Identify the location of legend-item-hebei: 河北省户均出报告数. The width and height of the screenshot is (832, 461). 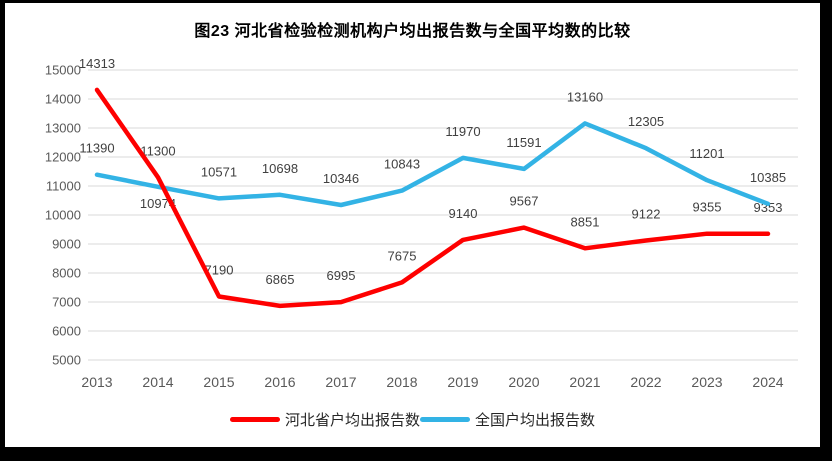
(324, 419).